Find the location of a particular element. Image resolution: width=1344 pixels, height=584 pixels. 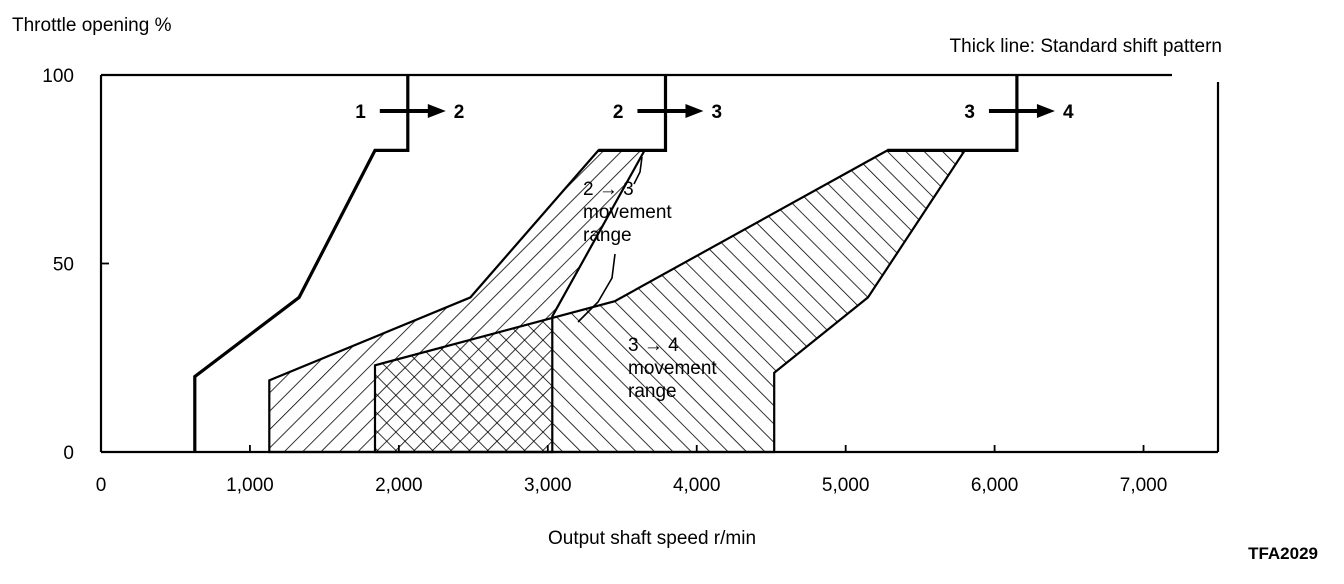

y-axis-label: Throttle opening % is located at coordinates (92, 25).